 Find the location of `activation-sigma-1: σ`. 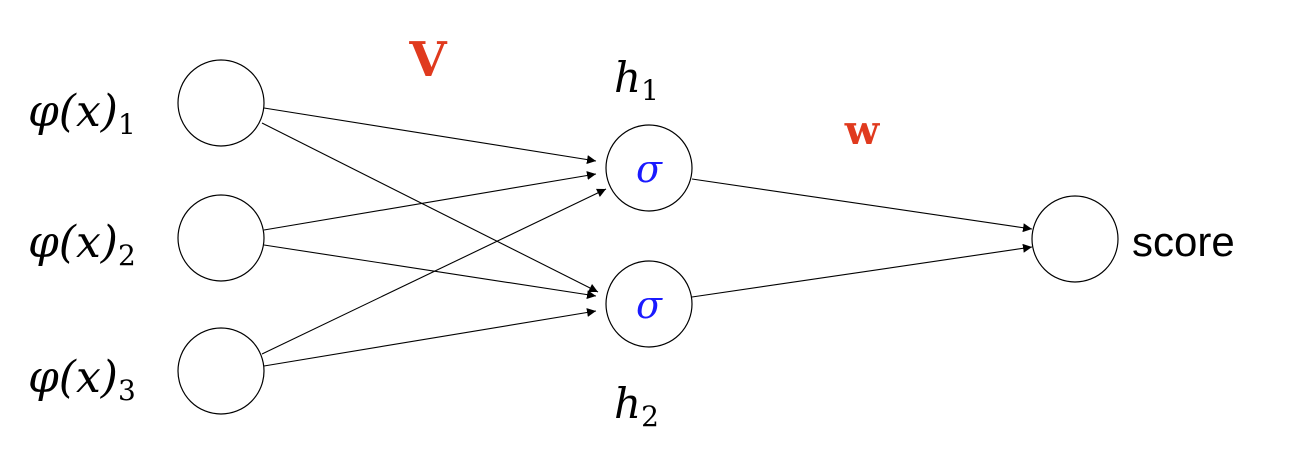

activation-sigma-1: σ is located at coordinates (649, 169).